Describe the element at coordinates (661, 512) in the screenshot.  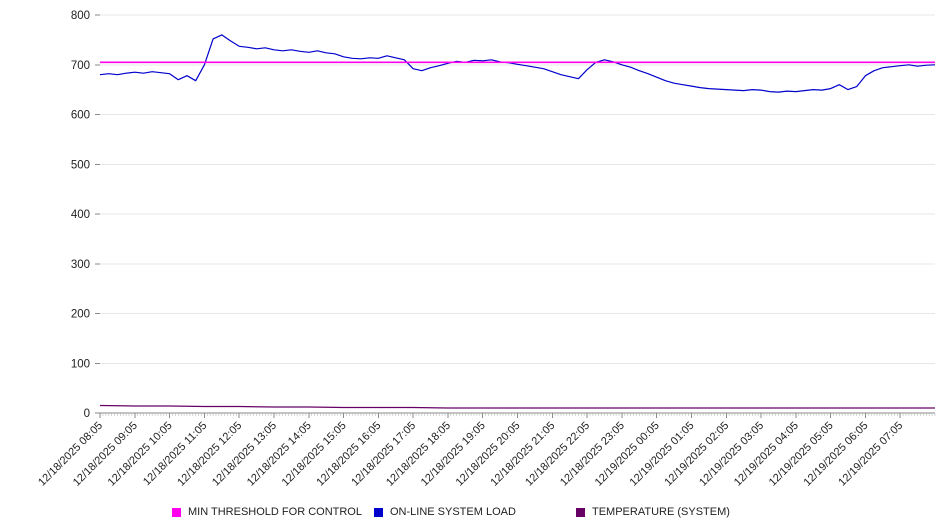
I see `legend-label-temperature: TEMPERATURE (SYSTEM)` at that location.